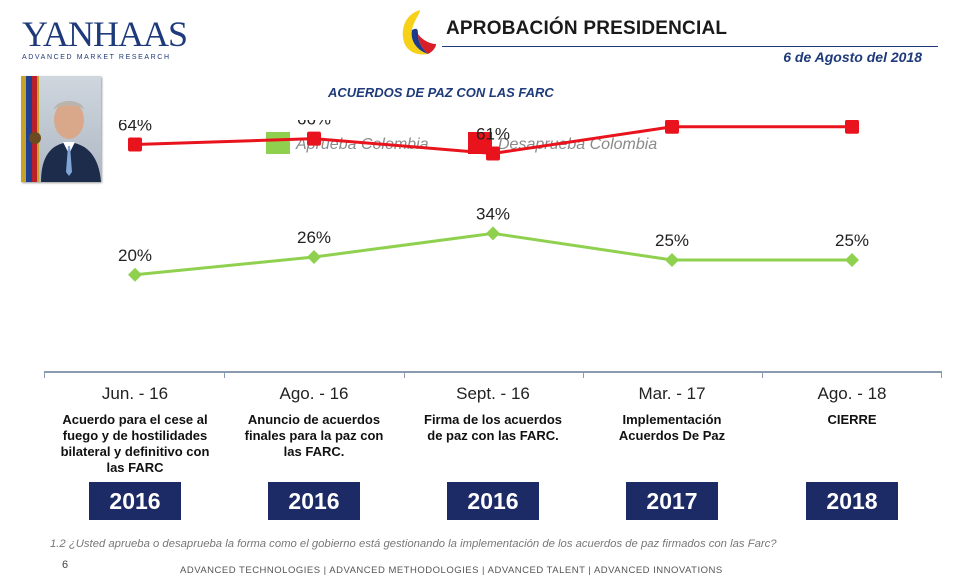 Image resolution: width=954 pixels, height=576 pixels. I want to click on colombia-flag-swoosh-icon, so click(419, 32).